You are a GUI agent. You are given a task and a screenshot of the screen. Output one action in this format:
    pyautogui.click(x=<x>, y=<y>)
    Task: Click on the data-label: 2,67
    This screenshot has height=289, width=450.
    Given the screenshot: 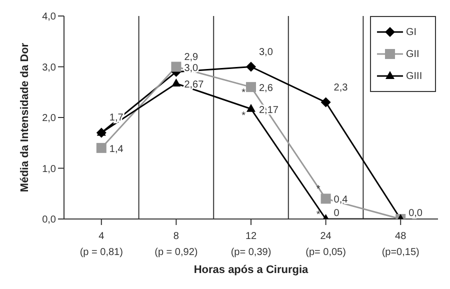 What is the action you would take?
    pyautogui.click(x=194, y=84)
    